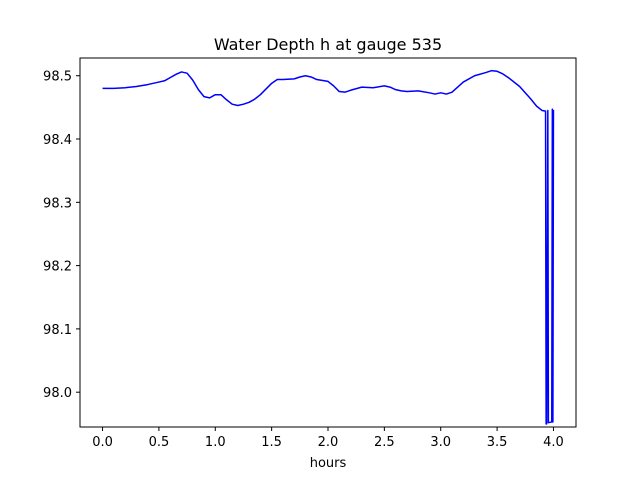 The image size is (640, 480). I want to click on x-tick-label: 2.5, so click(384, 442).